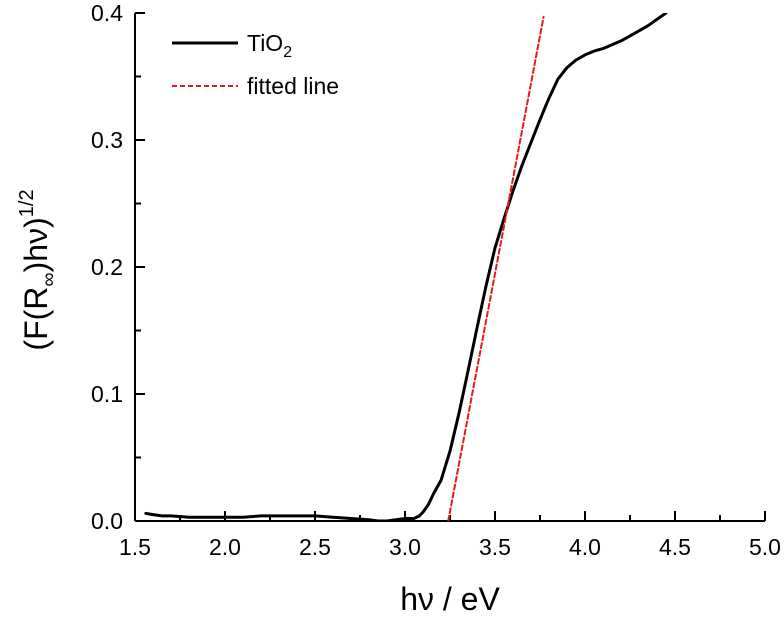 This screenshot has width=784, height=625. I want to click on y-tick-label: 0.4, so click(107, 13).